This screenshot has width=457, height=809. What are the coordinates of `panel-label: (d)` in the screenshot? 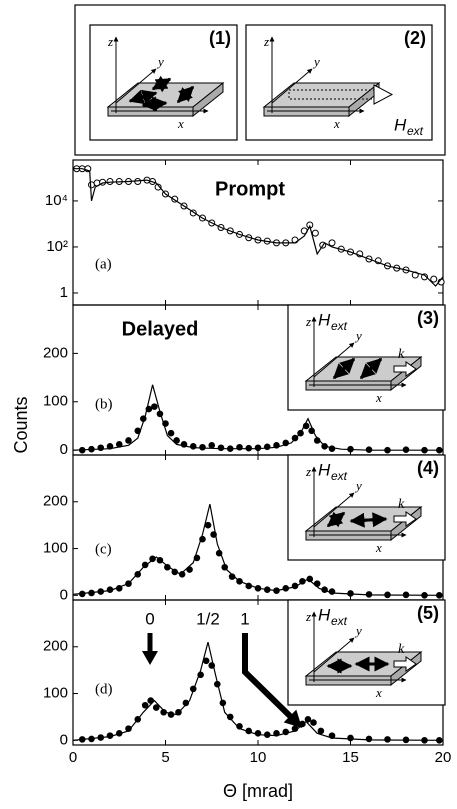 It's located at (104, 689).